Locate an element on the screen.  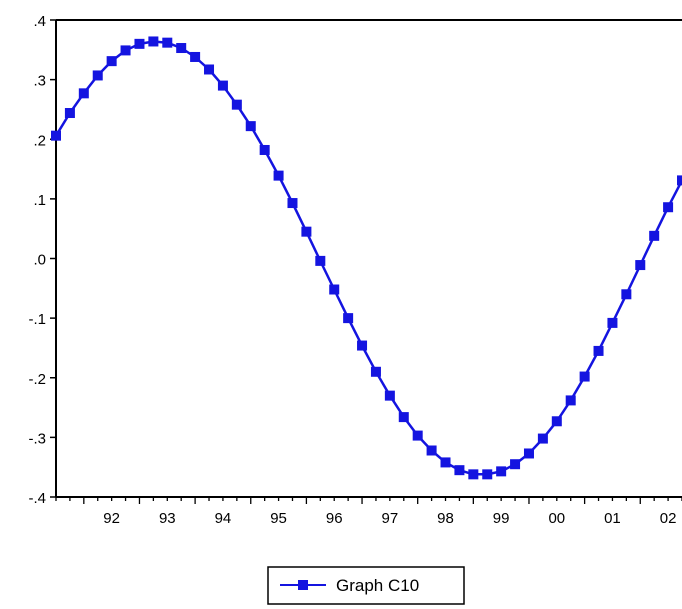
x-tick-label: 93 is located at coordinates (167, 518).